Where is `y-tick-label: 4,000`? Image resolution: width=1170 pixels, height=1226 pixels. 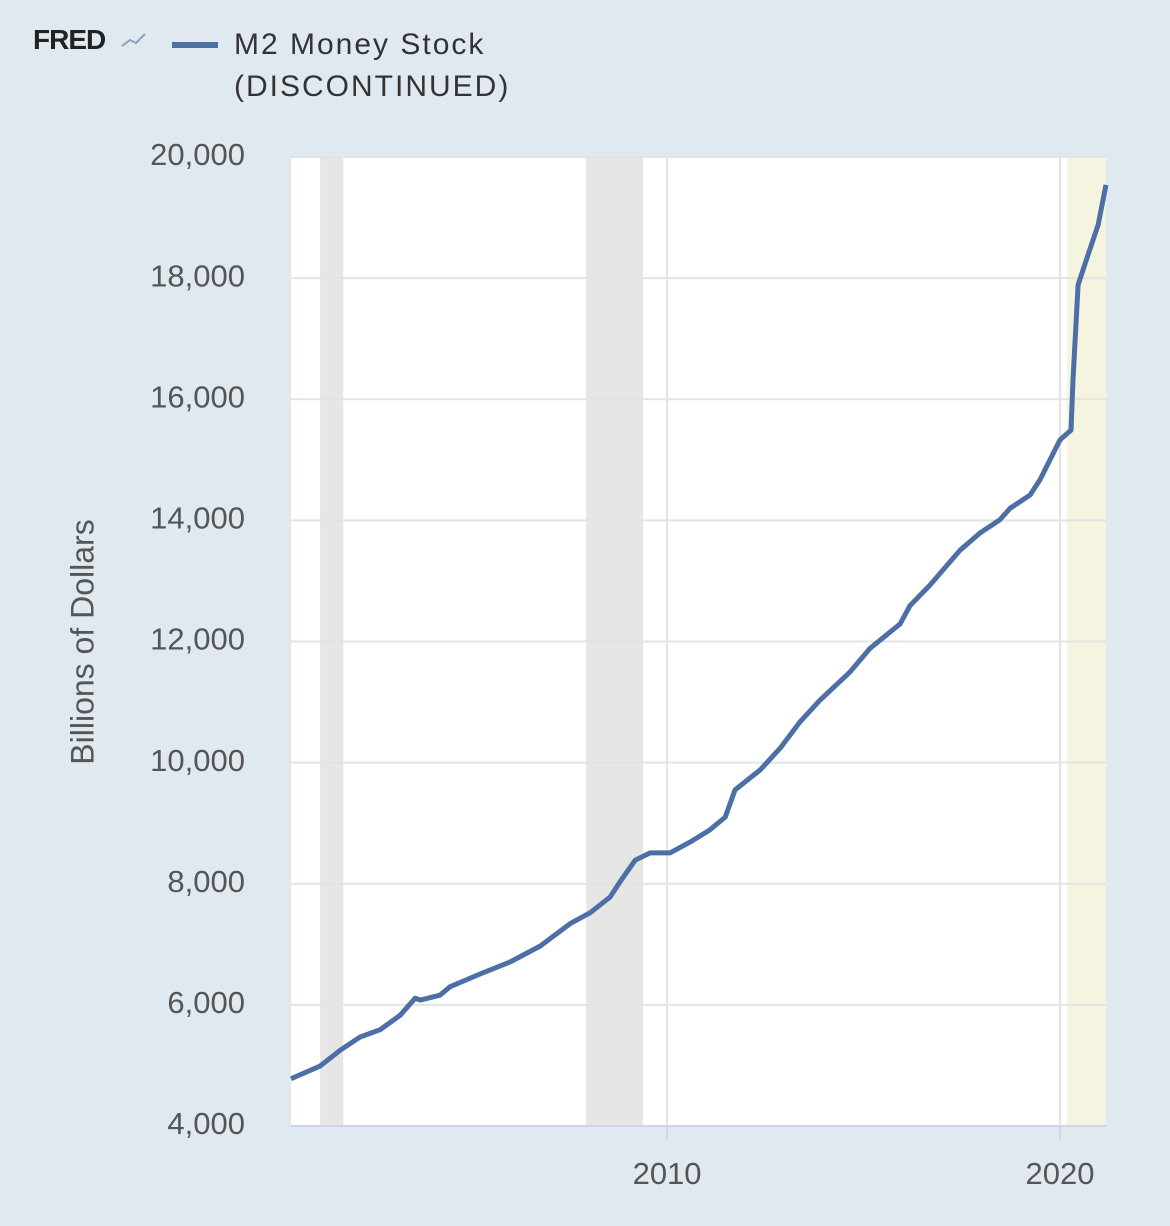 y-tick-label: 4,000 is located at coordinates (206, 1123).